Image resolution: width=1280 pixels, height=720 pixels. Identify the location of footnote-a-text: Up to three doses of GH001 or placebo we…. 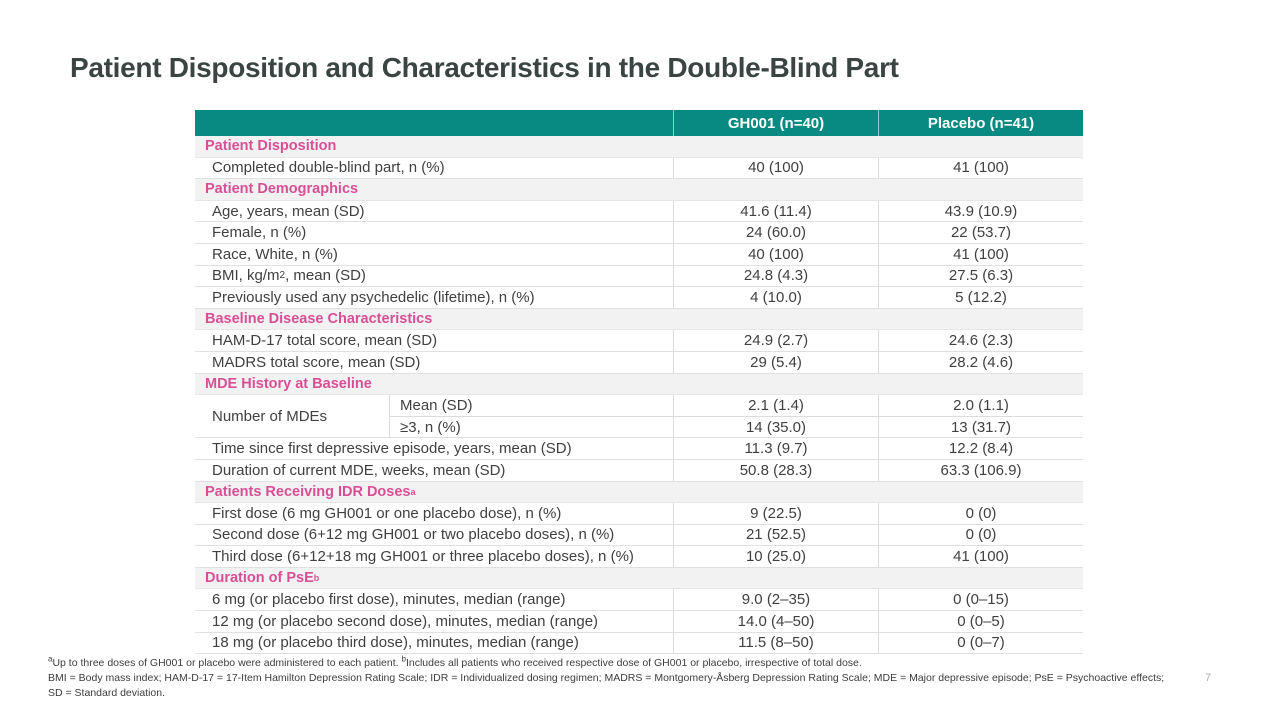
(227, 663).